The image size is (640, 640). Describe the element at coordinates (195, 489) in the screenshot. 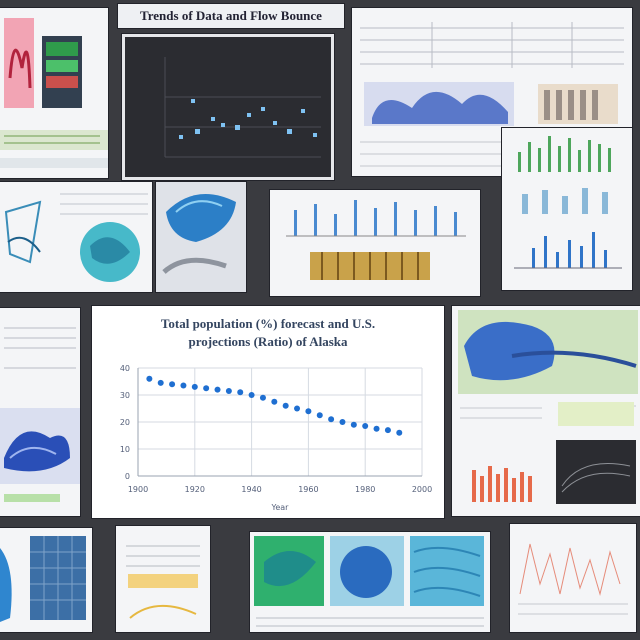

I see `x-tick-label: 1920` at that location.